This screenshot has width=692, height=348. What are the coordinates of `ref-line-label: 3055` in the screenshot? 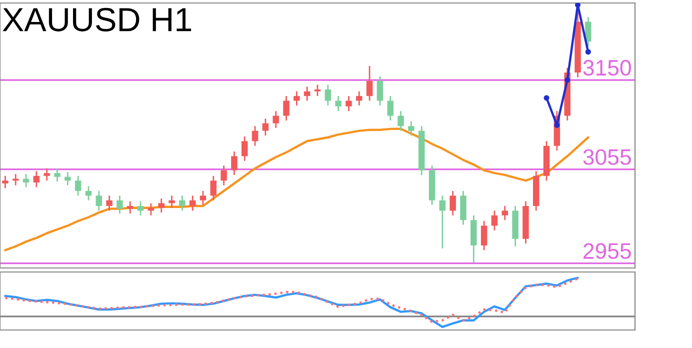 It's located at (607, 157).